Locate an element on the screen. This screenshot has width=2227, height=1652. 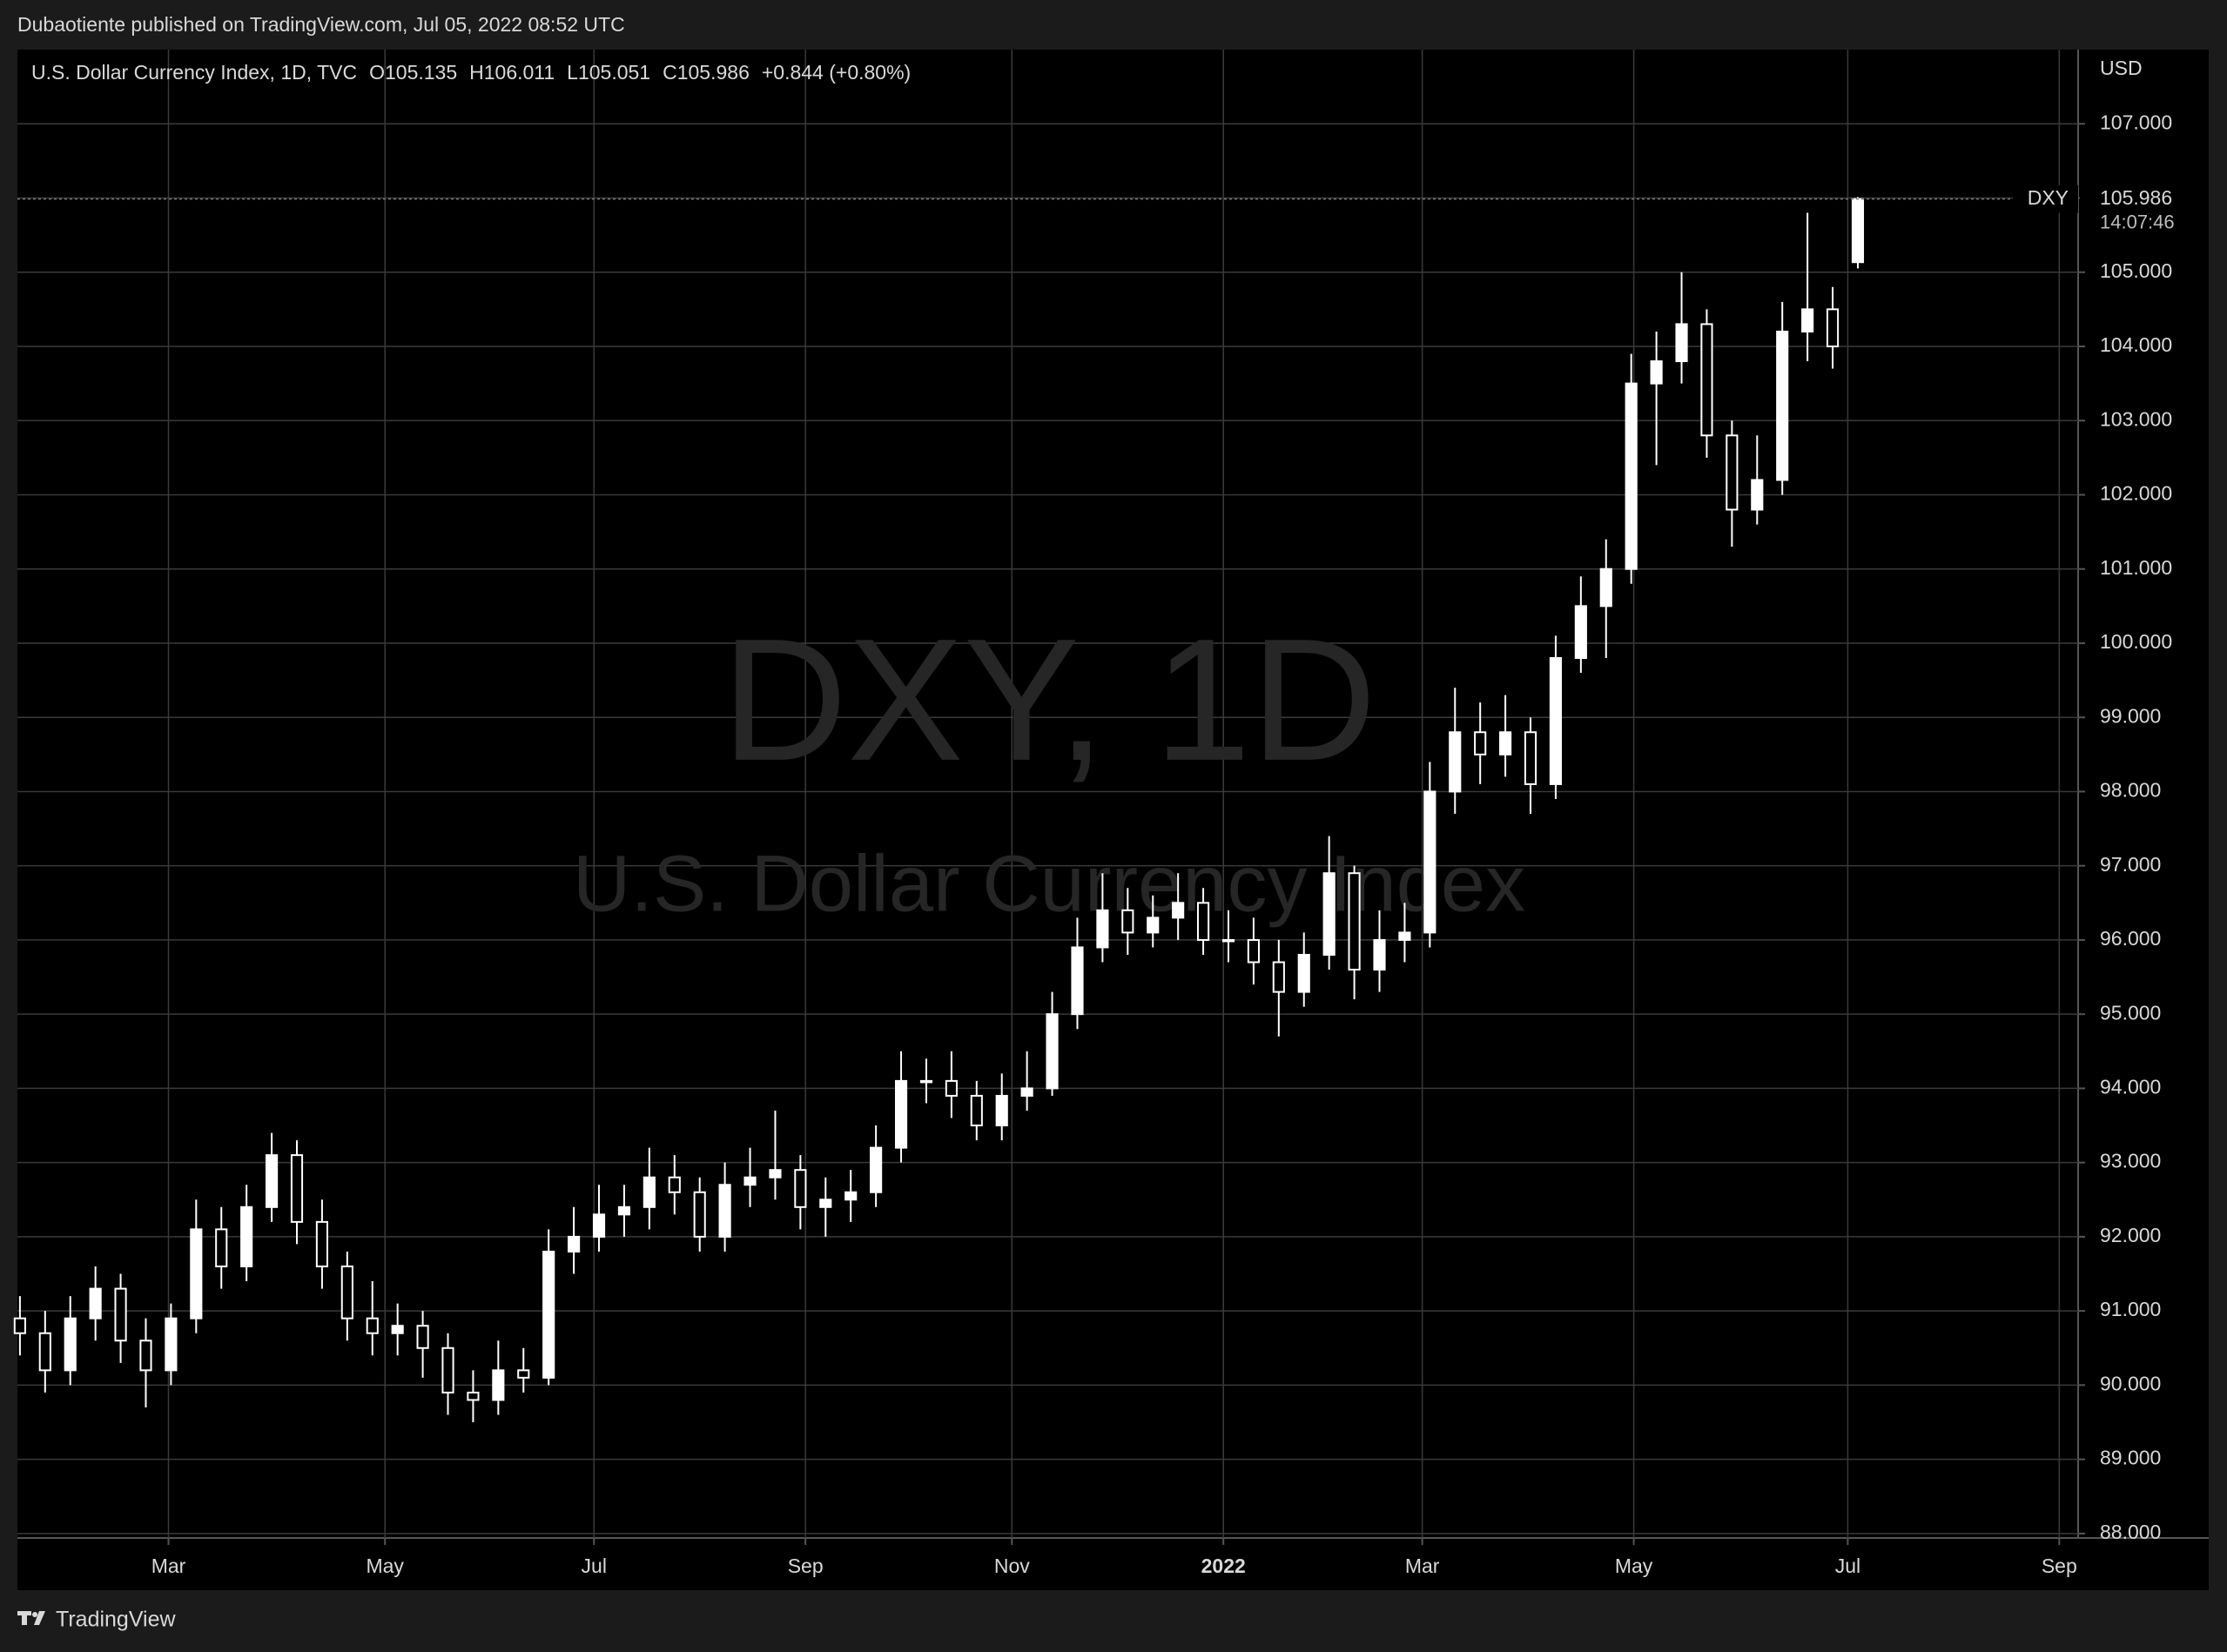
y-tick-label: 96.000 is located at coordinates (2130, 939).